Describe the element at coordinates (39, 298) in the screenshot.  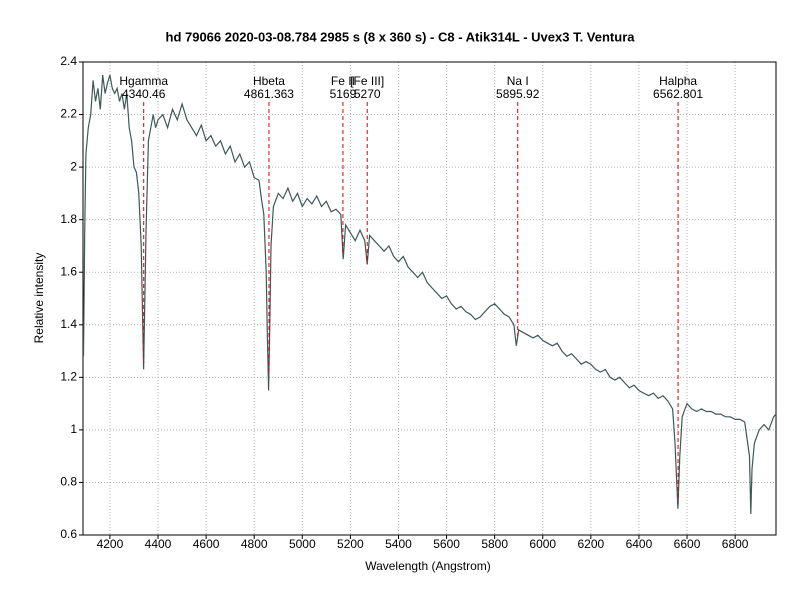
I see `y-axis-label: Relative intensity` at that location.